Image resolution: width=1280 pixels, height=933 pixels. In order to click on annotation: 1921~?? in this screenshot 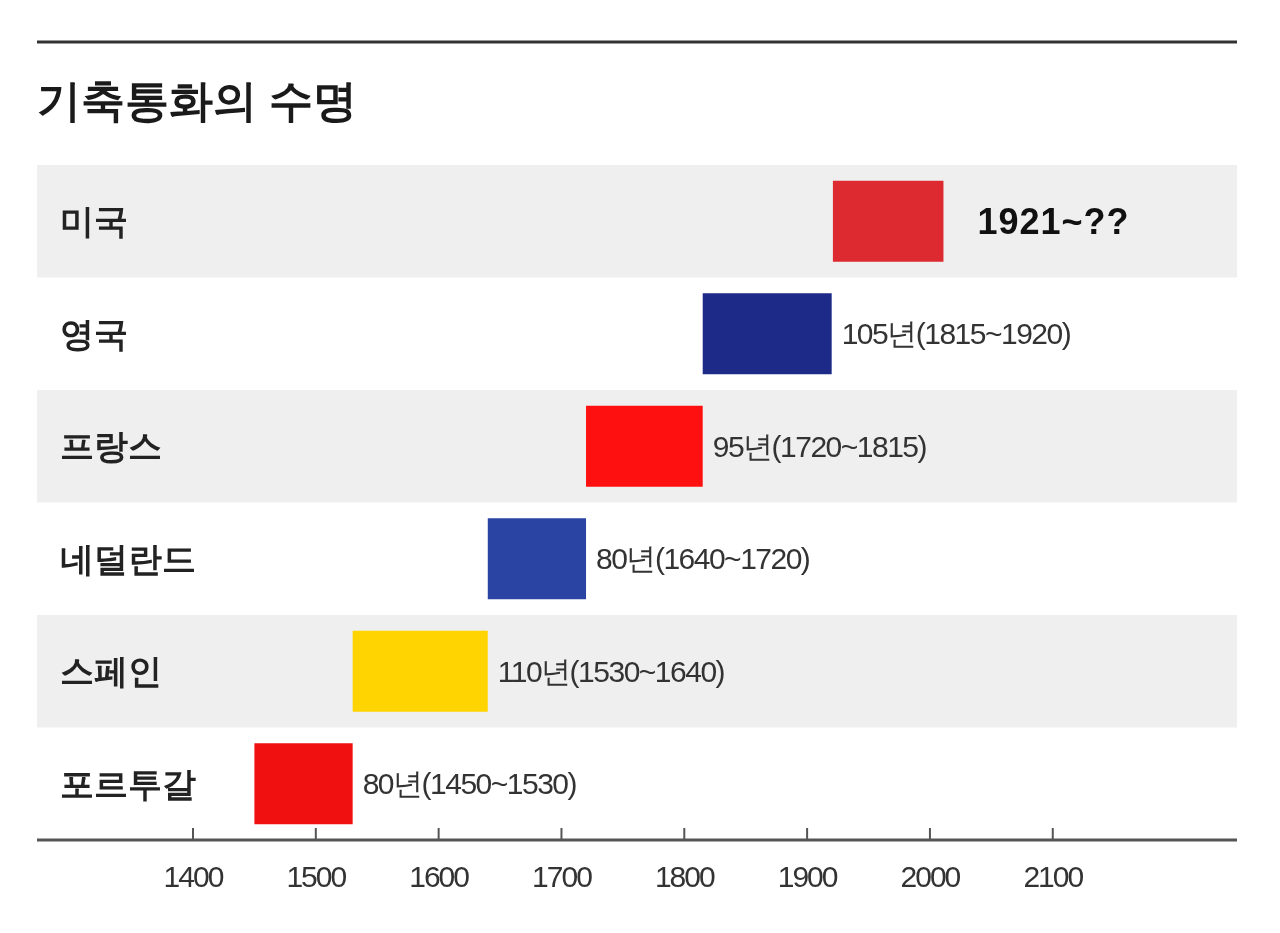, I will do `click(1053, 221)`.